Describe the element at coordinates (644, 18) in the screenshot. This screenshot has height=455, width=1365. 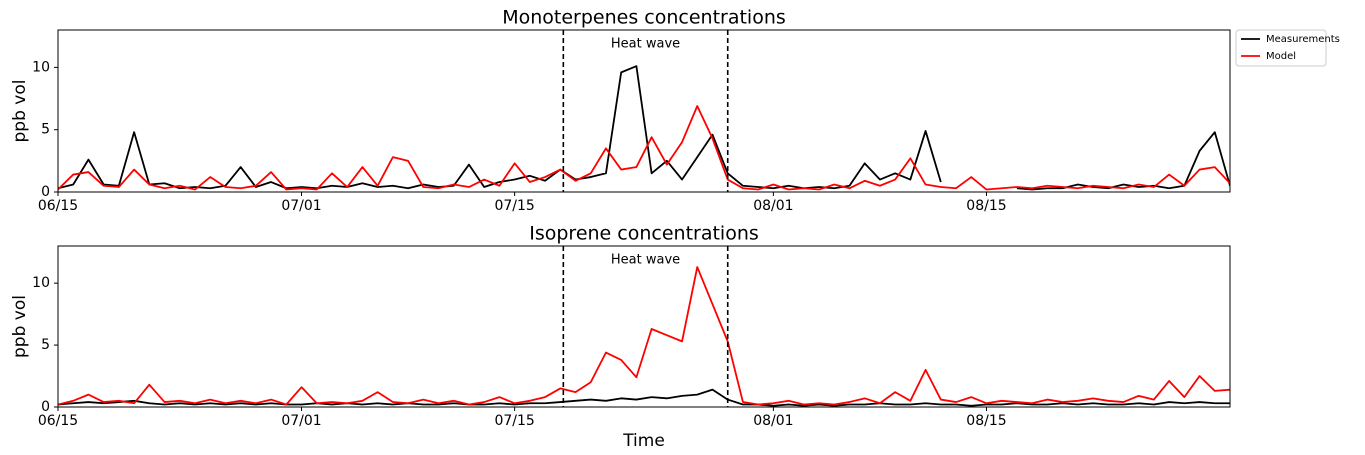
I see `chart-title: Monoterpenes concentrations` at that location.